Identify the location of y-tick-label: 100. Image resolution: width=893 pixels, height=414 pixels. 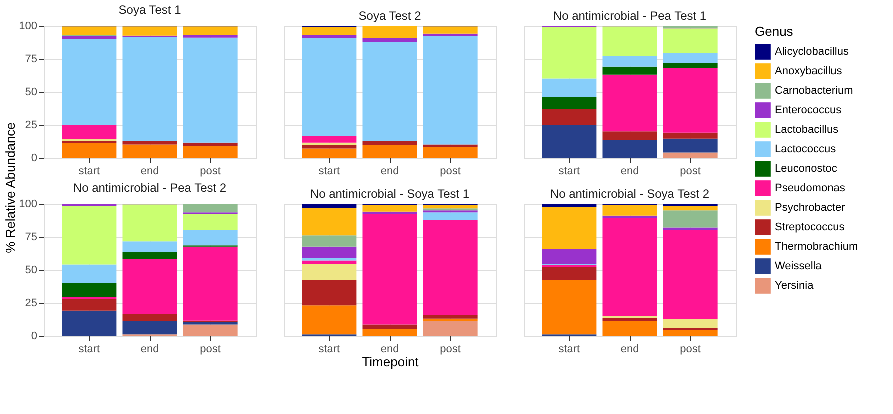
(28, 26).